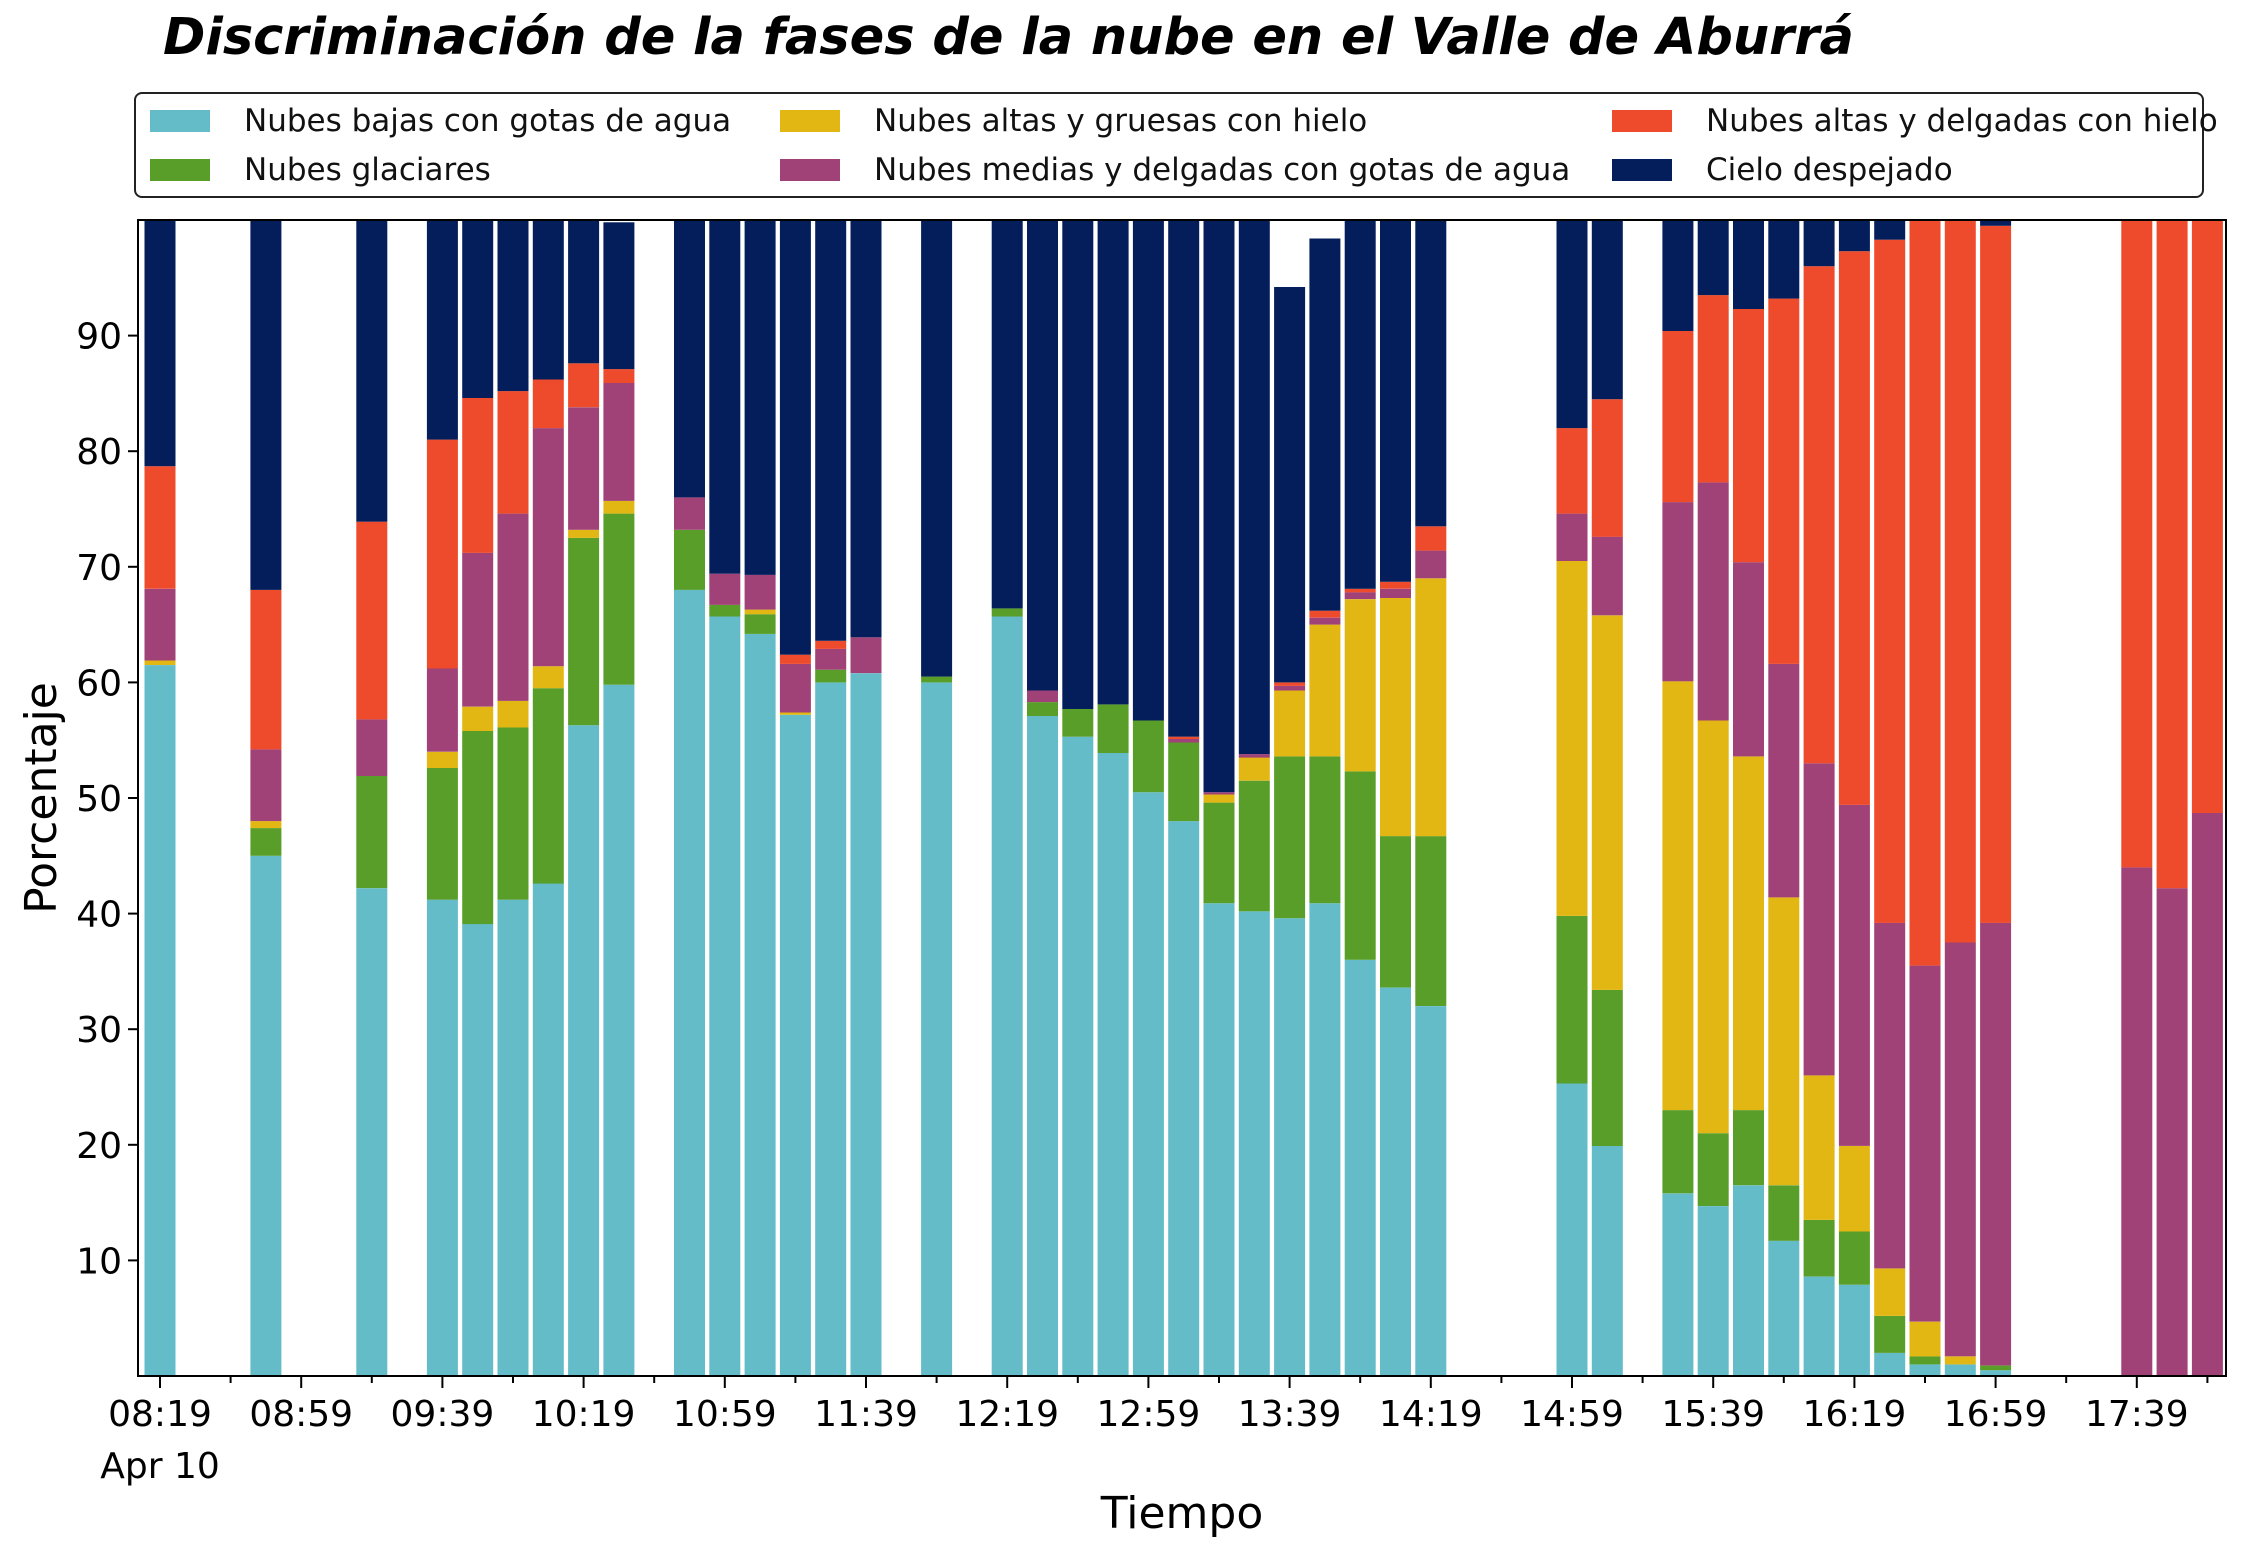  What do you see at coordinates (1782, 170) in the screenshot?
I see `legend-item: Cielo despejado` at bounding box center [1782, 170].